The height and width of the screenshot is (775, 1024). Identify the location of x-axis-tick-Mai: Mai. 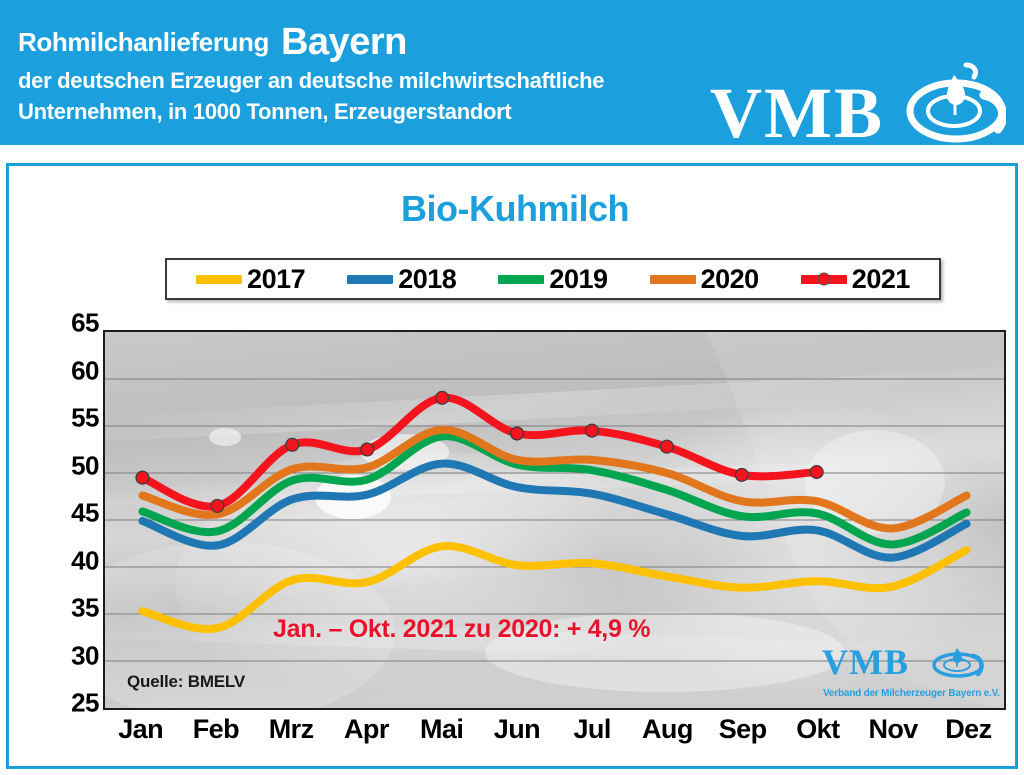
(442, 729).